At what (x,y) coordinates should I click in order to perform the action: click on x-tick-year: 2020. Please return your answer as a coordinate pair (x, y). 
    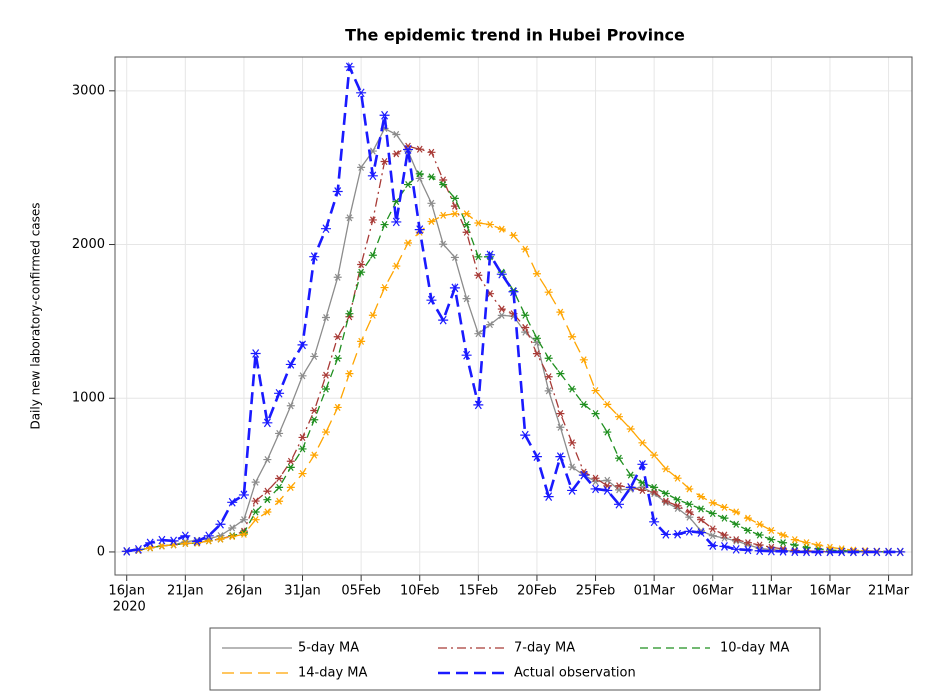
    Looking at the image, I should click on (129, 607).